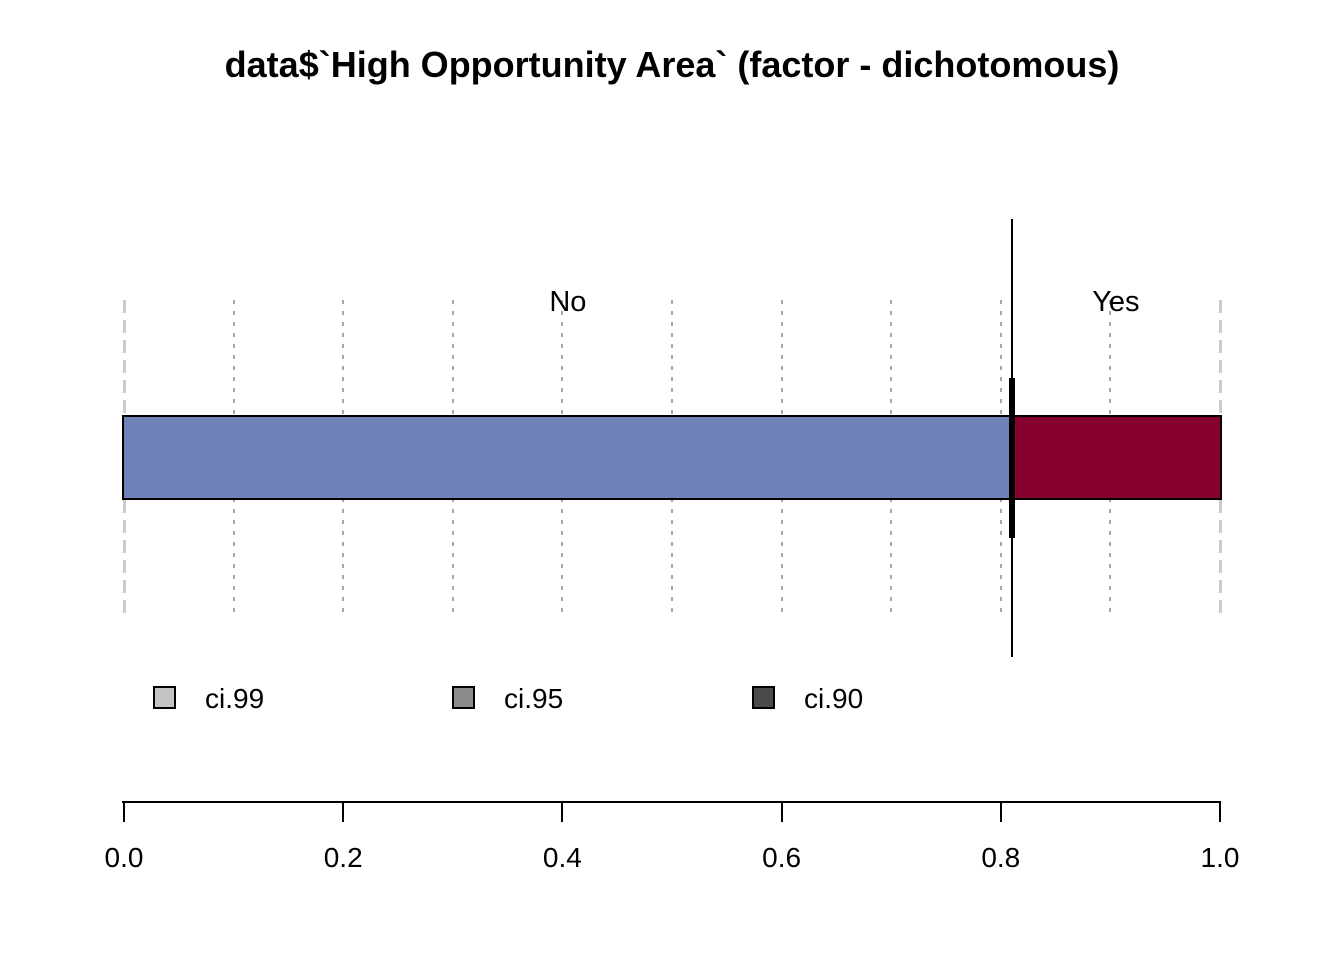 This screenshot has width=1344, height=960. What do you see at coordinates (562, 857) in the screenshot?
I see `x-tick-label: 0.4` at bounding box center [562, 857].